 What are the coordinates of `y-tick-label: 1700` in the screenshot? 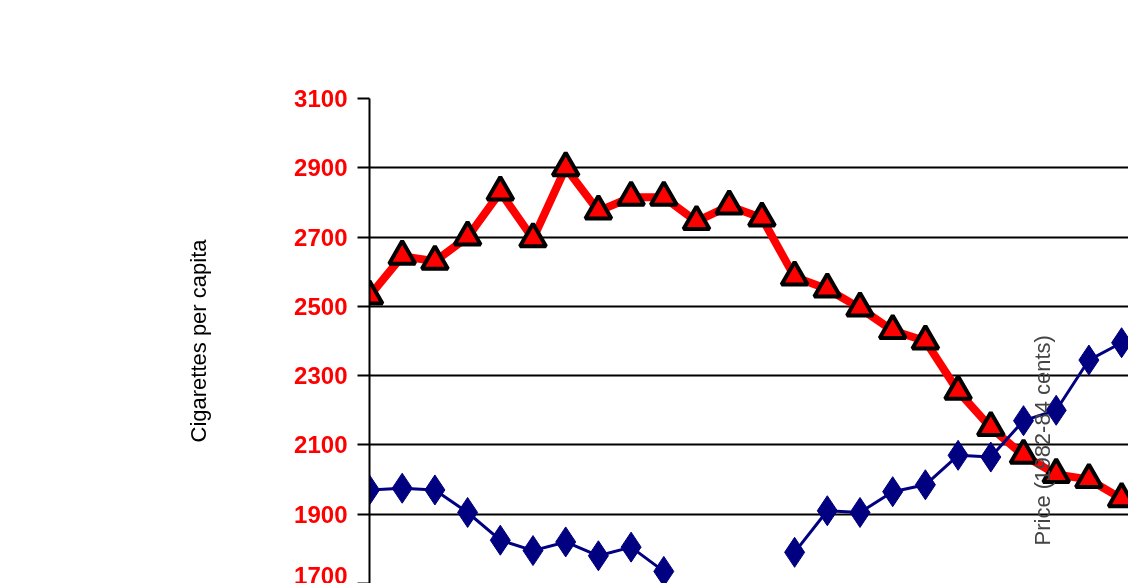 It's located at (321, 572).